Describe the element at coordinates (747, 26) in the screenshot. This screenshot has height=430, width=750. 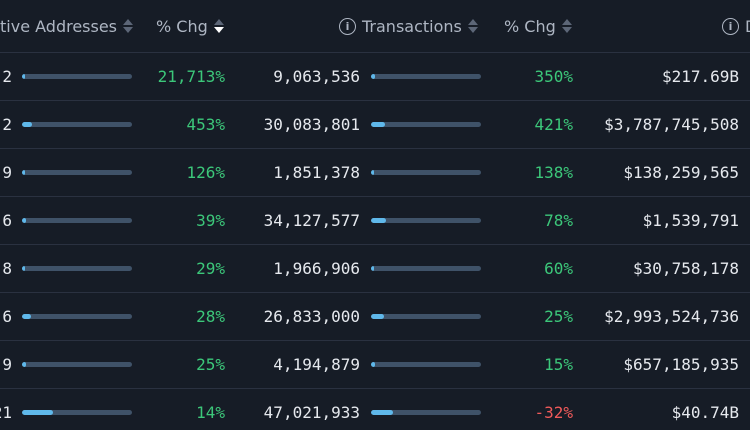
I see `header-d-label: D` at that location.